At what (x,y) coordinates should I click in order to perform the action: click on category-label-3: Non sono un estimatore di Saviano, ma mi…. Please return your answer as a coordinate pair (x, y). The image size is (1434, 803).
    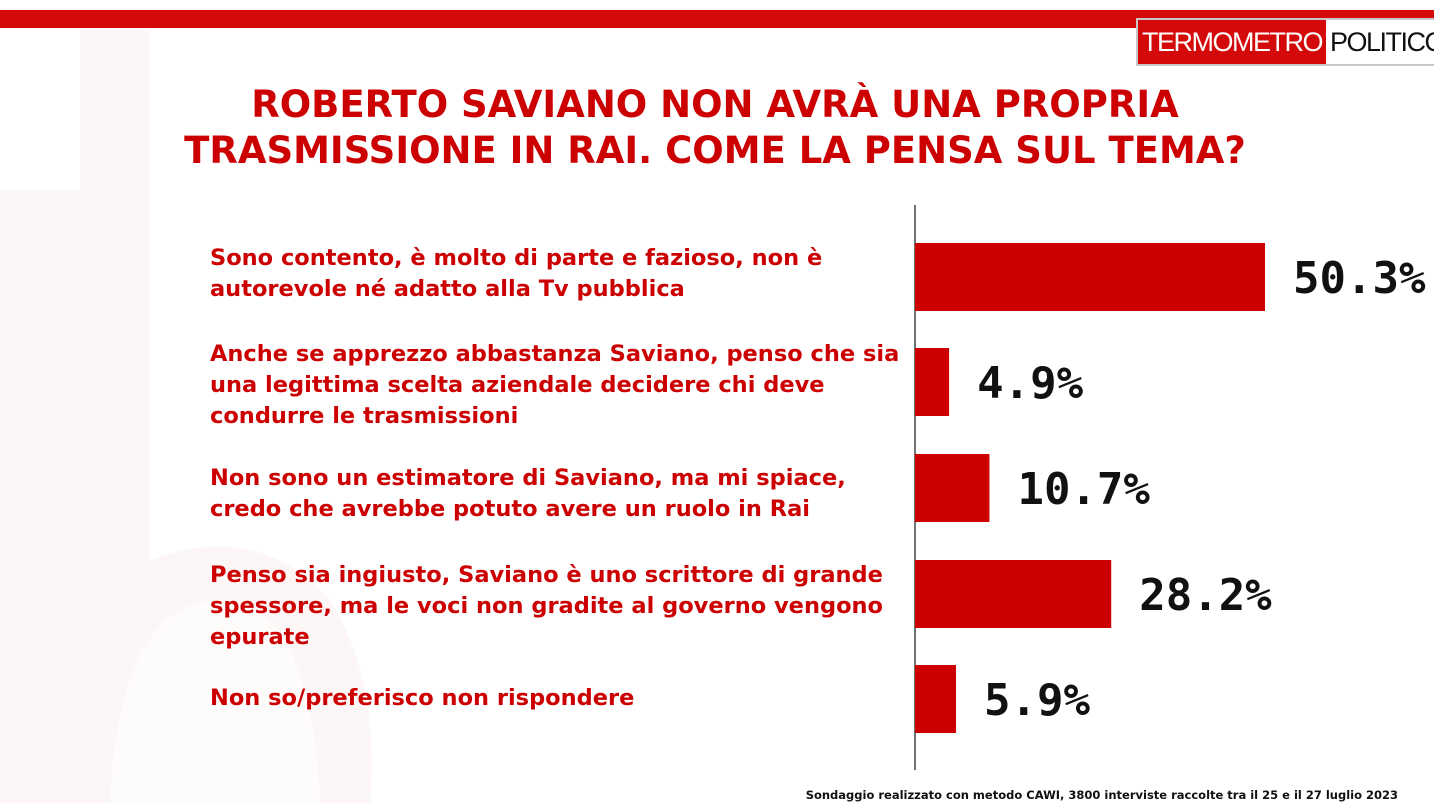
    Looking at the image, I should click on (528, 493).